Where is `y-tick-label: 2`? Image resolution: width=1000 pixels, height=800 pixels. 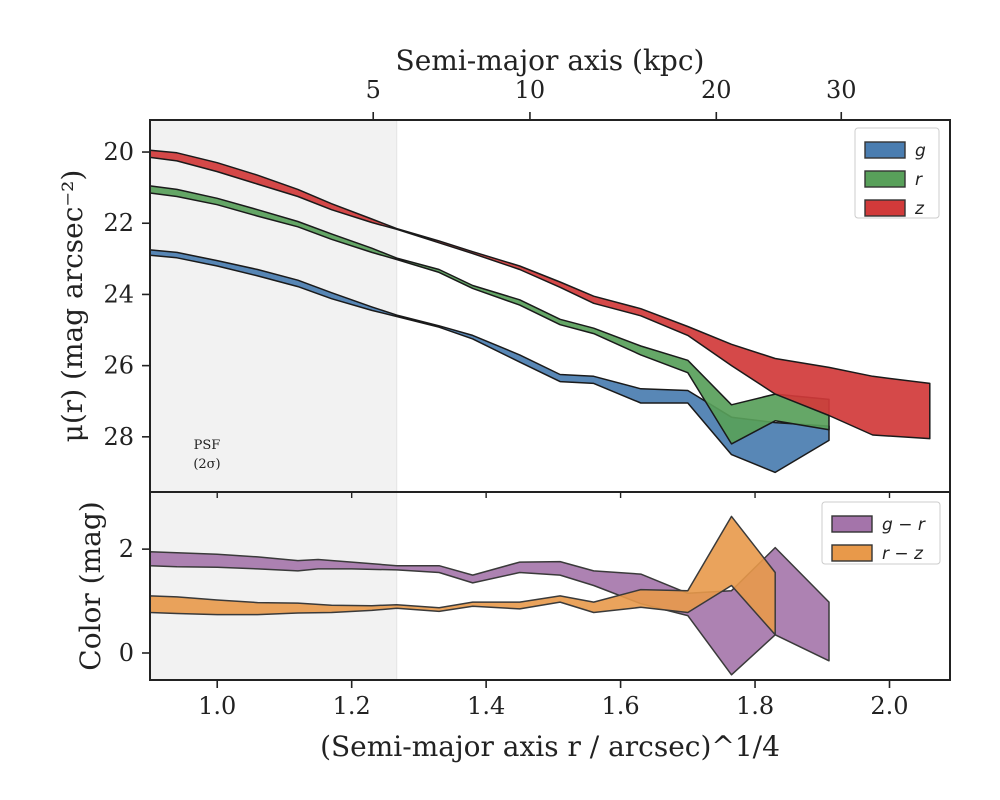 y-tick-label: 2 is located at coordinates (126, 549).